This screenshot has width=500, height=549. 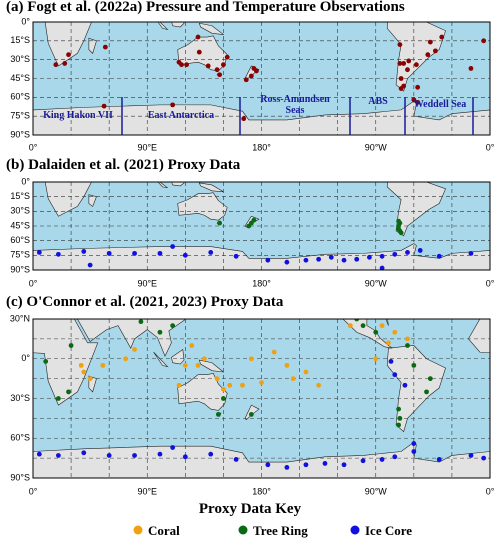 What do you see at coordinates (20, 134) in the screenshot?
I see `y-tick-label: 90°S` at bounding box center [20, 134].